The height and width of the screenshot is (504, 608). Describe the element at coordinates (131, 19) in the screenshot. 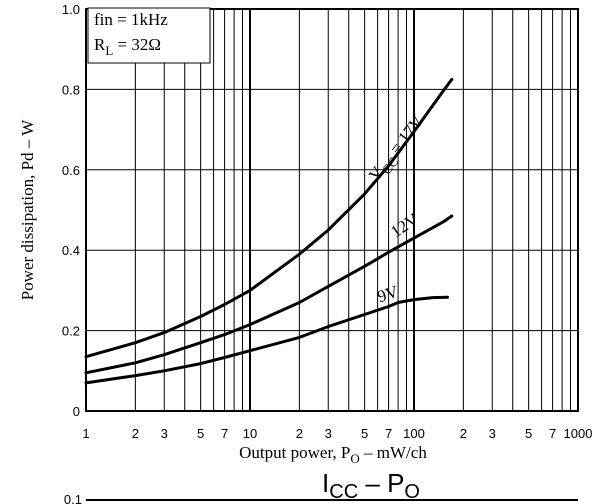

I see `condition-fin: fin = 1kHz` at that location.